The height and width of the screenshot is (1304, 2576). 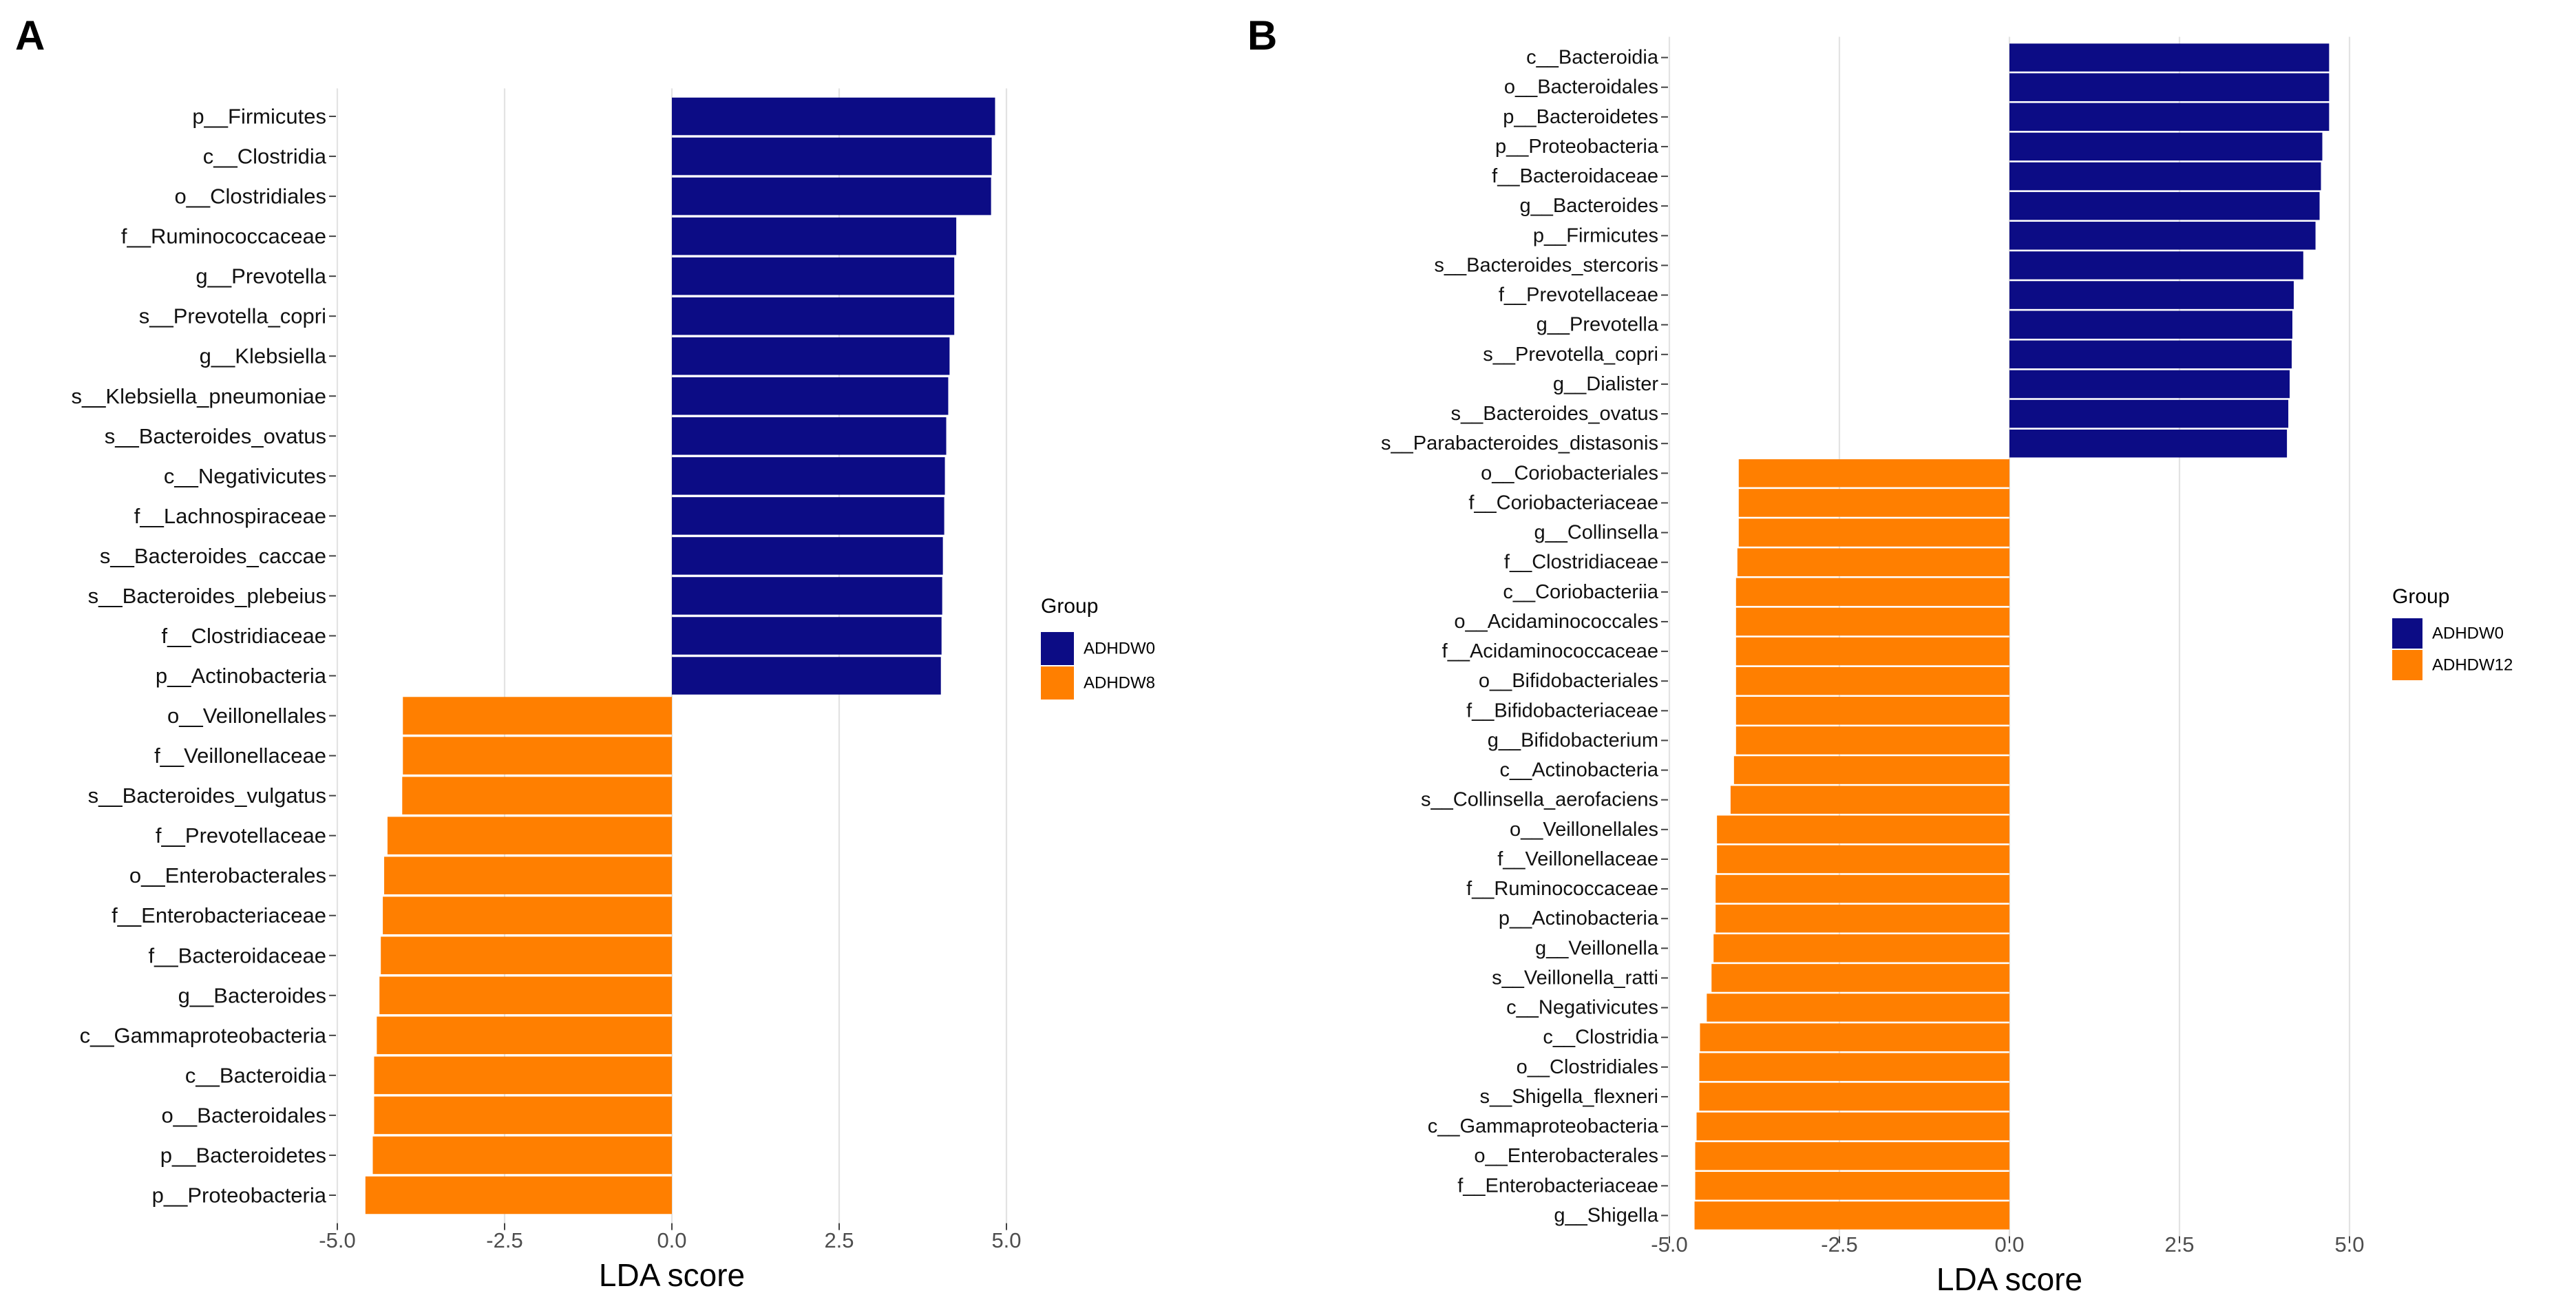 What do you see at coordinates (1119, 683) in the screenshot?
I see `legend-entry: ADHDW8` at bounding box center [1119, 683].